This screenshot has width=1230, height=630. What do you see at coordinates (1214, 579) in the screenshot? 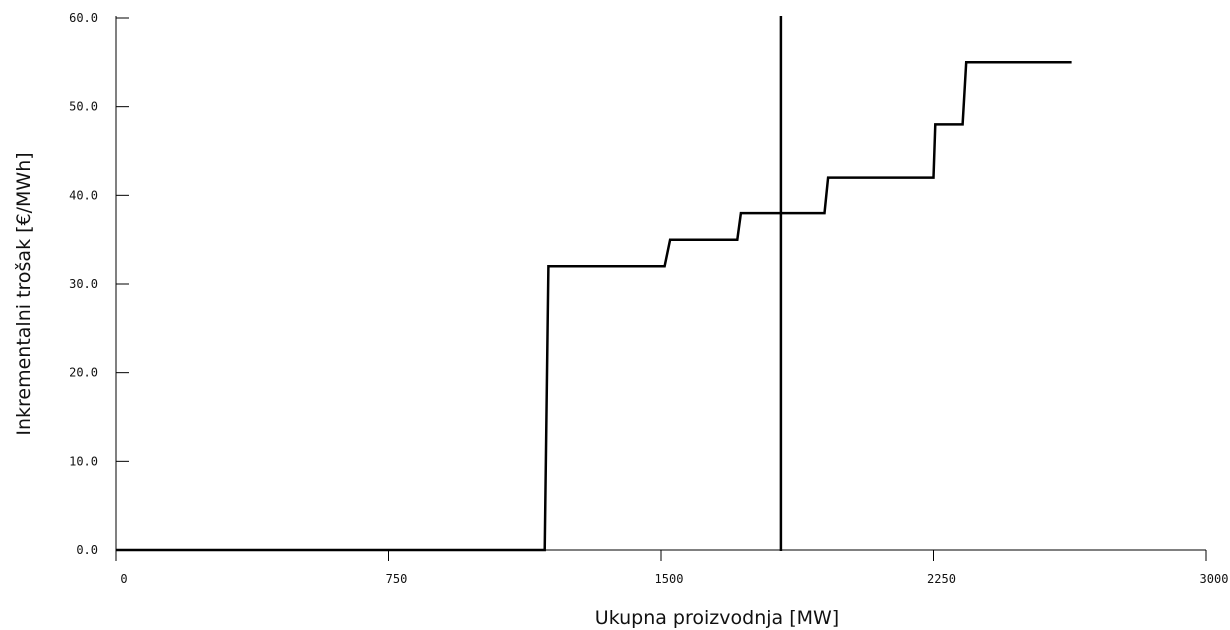
I see `x-tick-label: 3000` at bounding box center [1214, 579].